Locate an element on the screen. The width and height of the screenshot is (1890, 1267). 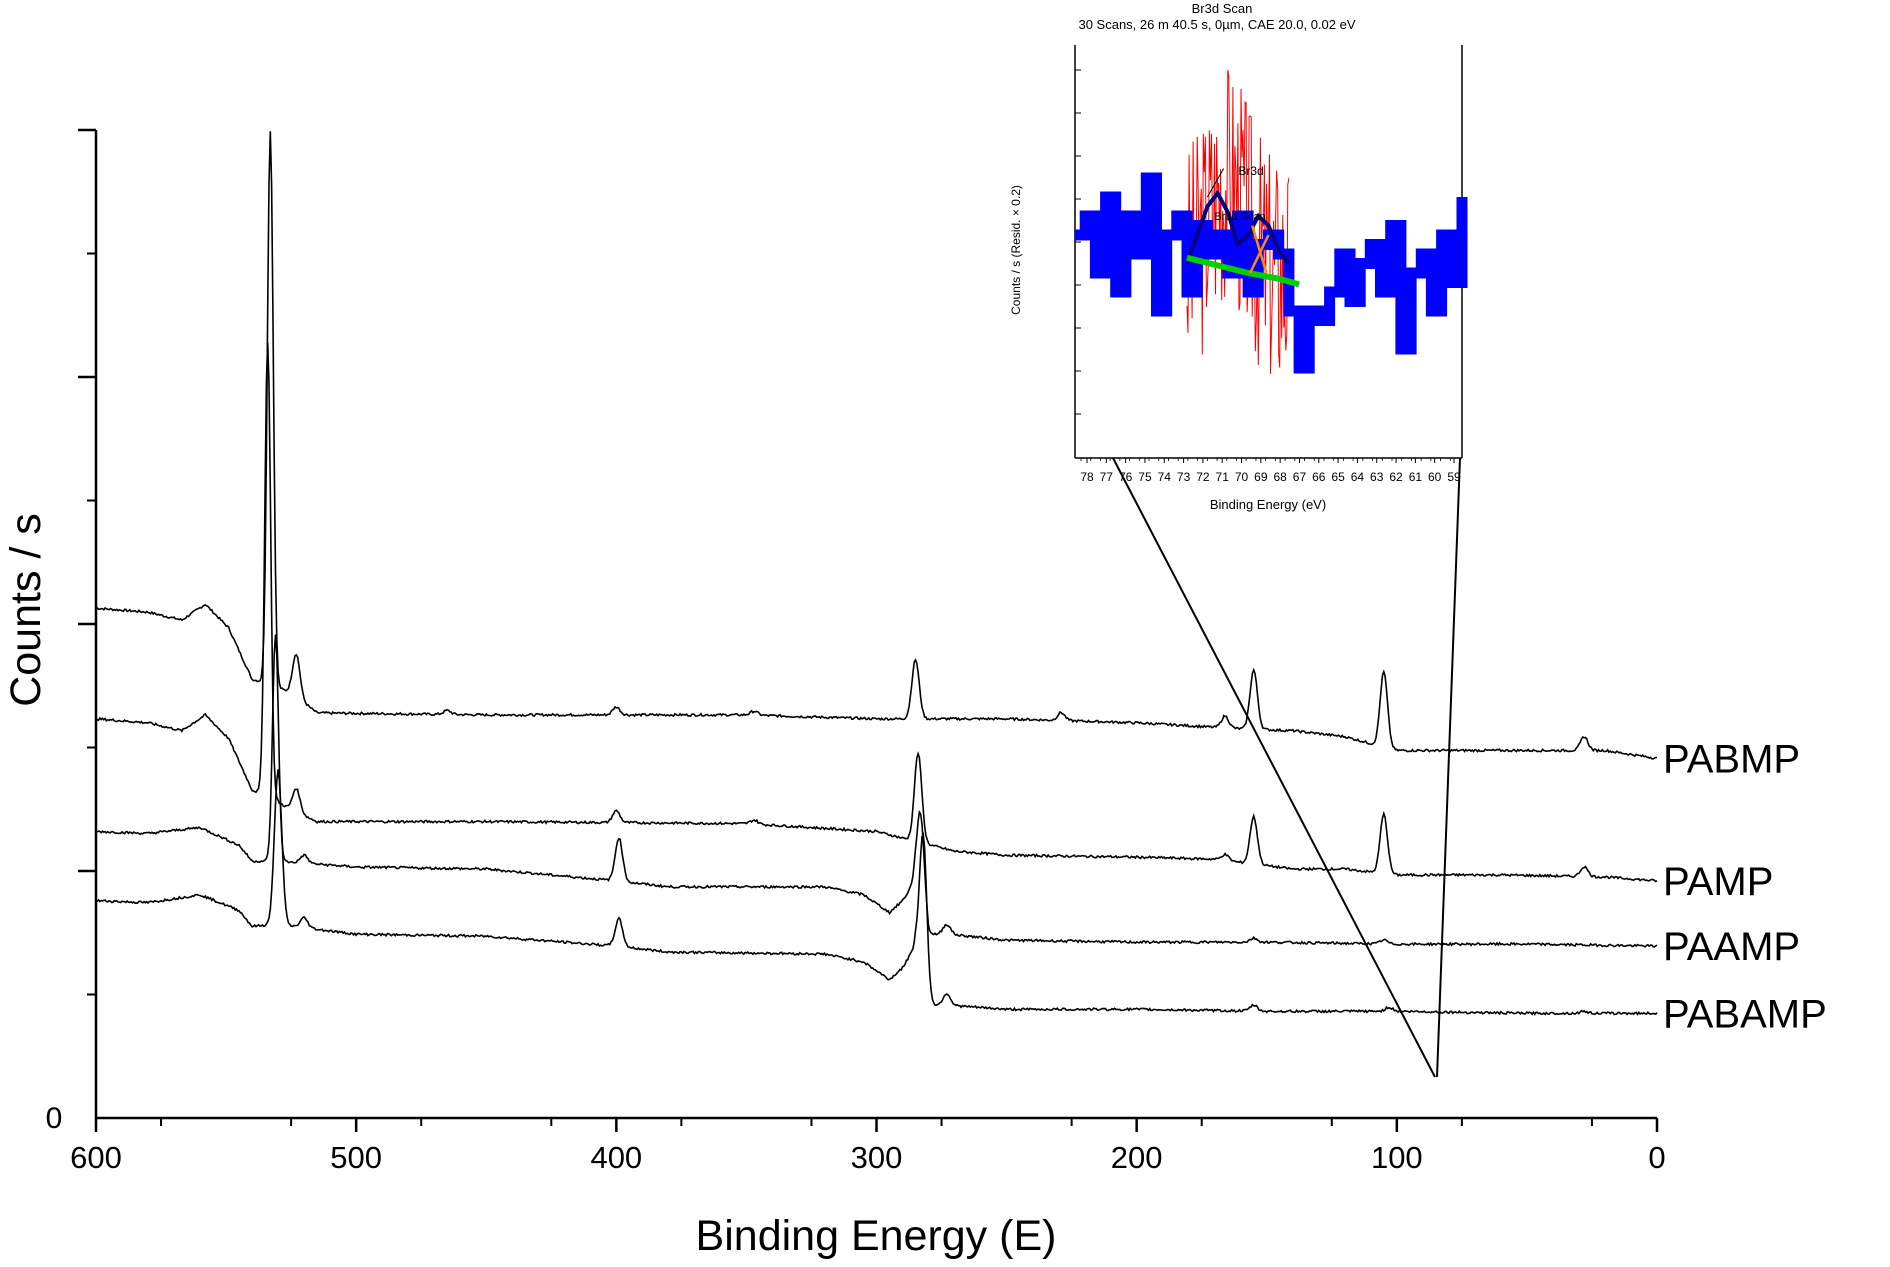
zoom-connector-right is located at coordinates (1448, 767).